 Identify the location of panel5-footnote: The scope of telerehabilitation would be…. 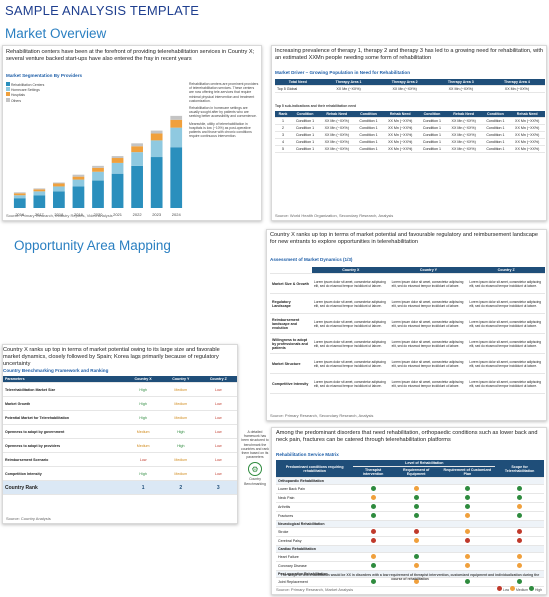
(410, 577).